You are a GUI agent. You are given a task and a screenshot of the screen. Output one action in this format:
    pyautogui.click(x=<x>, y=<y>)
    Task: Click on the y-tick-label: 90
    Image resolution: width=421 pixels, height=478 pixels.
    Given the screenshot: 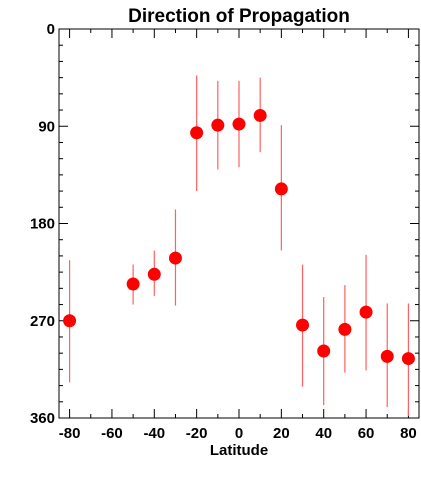 What is the action you would take?
    pyautogui.click(x=46, y=126)
    